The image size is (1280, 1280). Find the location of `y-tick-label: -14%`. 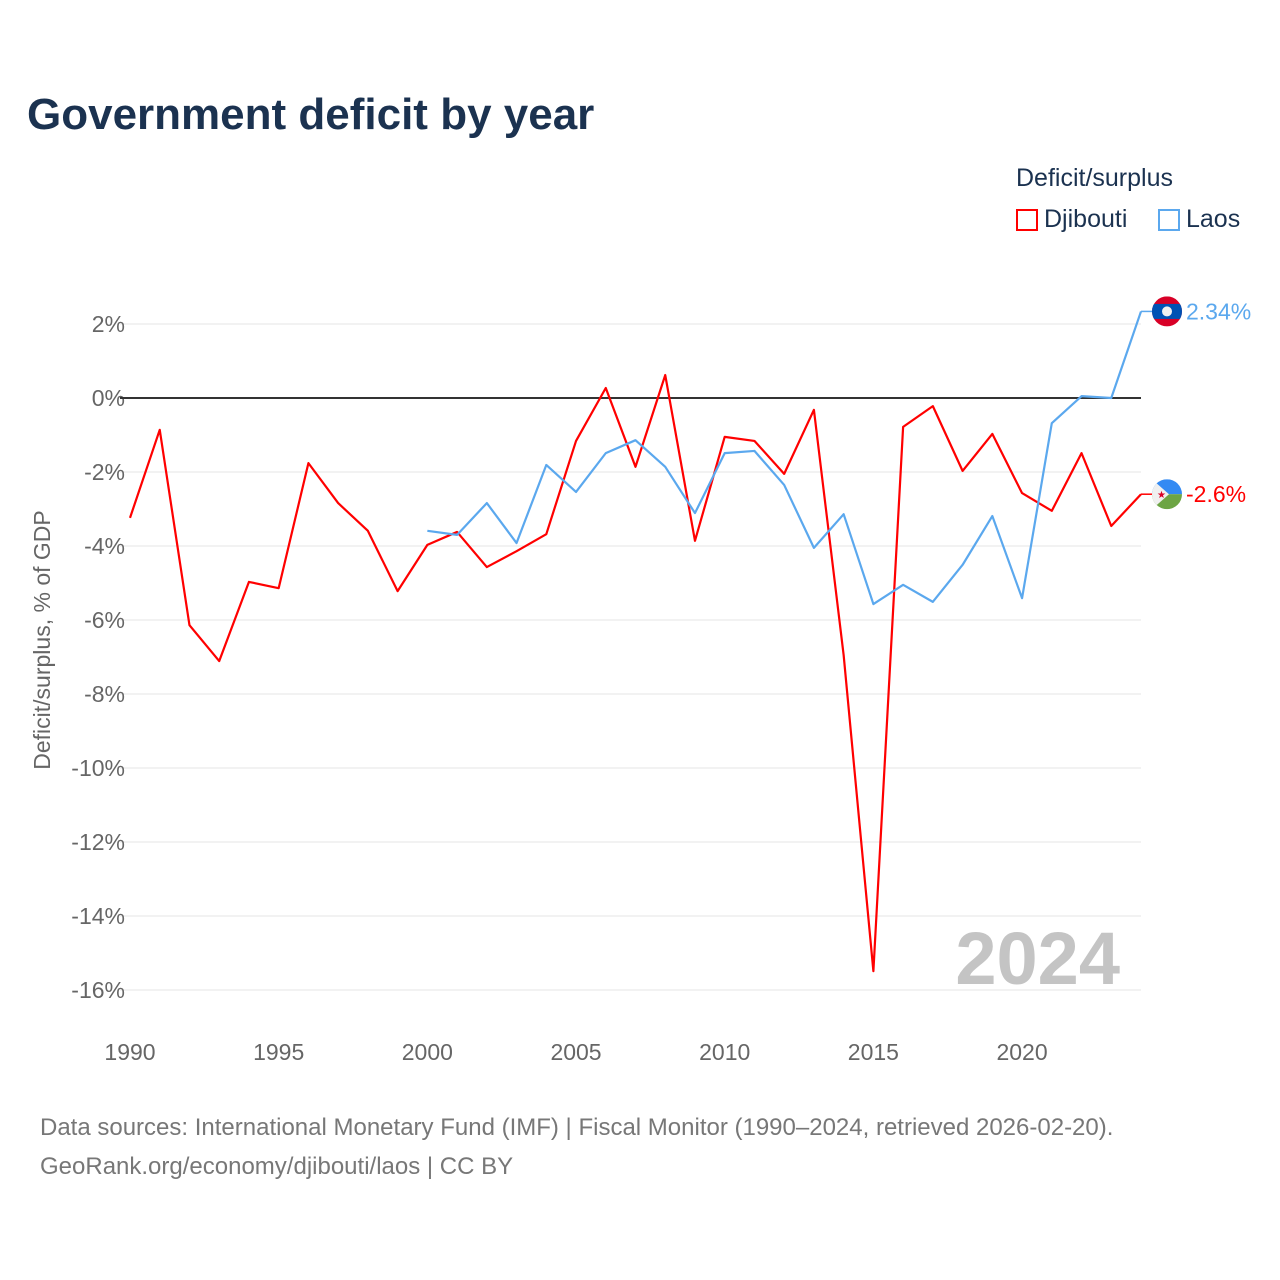

y-tick-label: -14% is located at coordinates (98, 916).